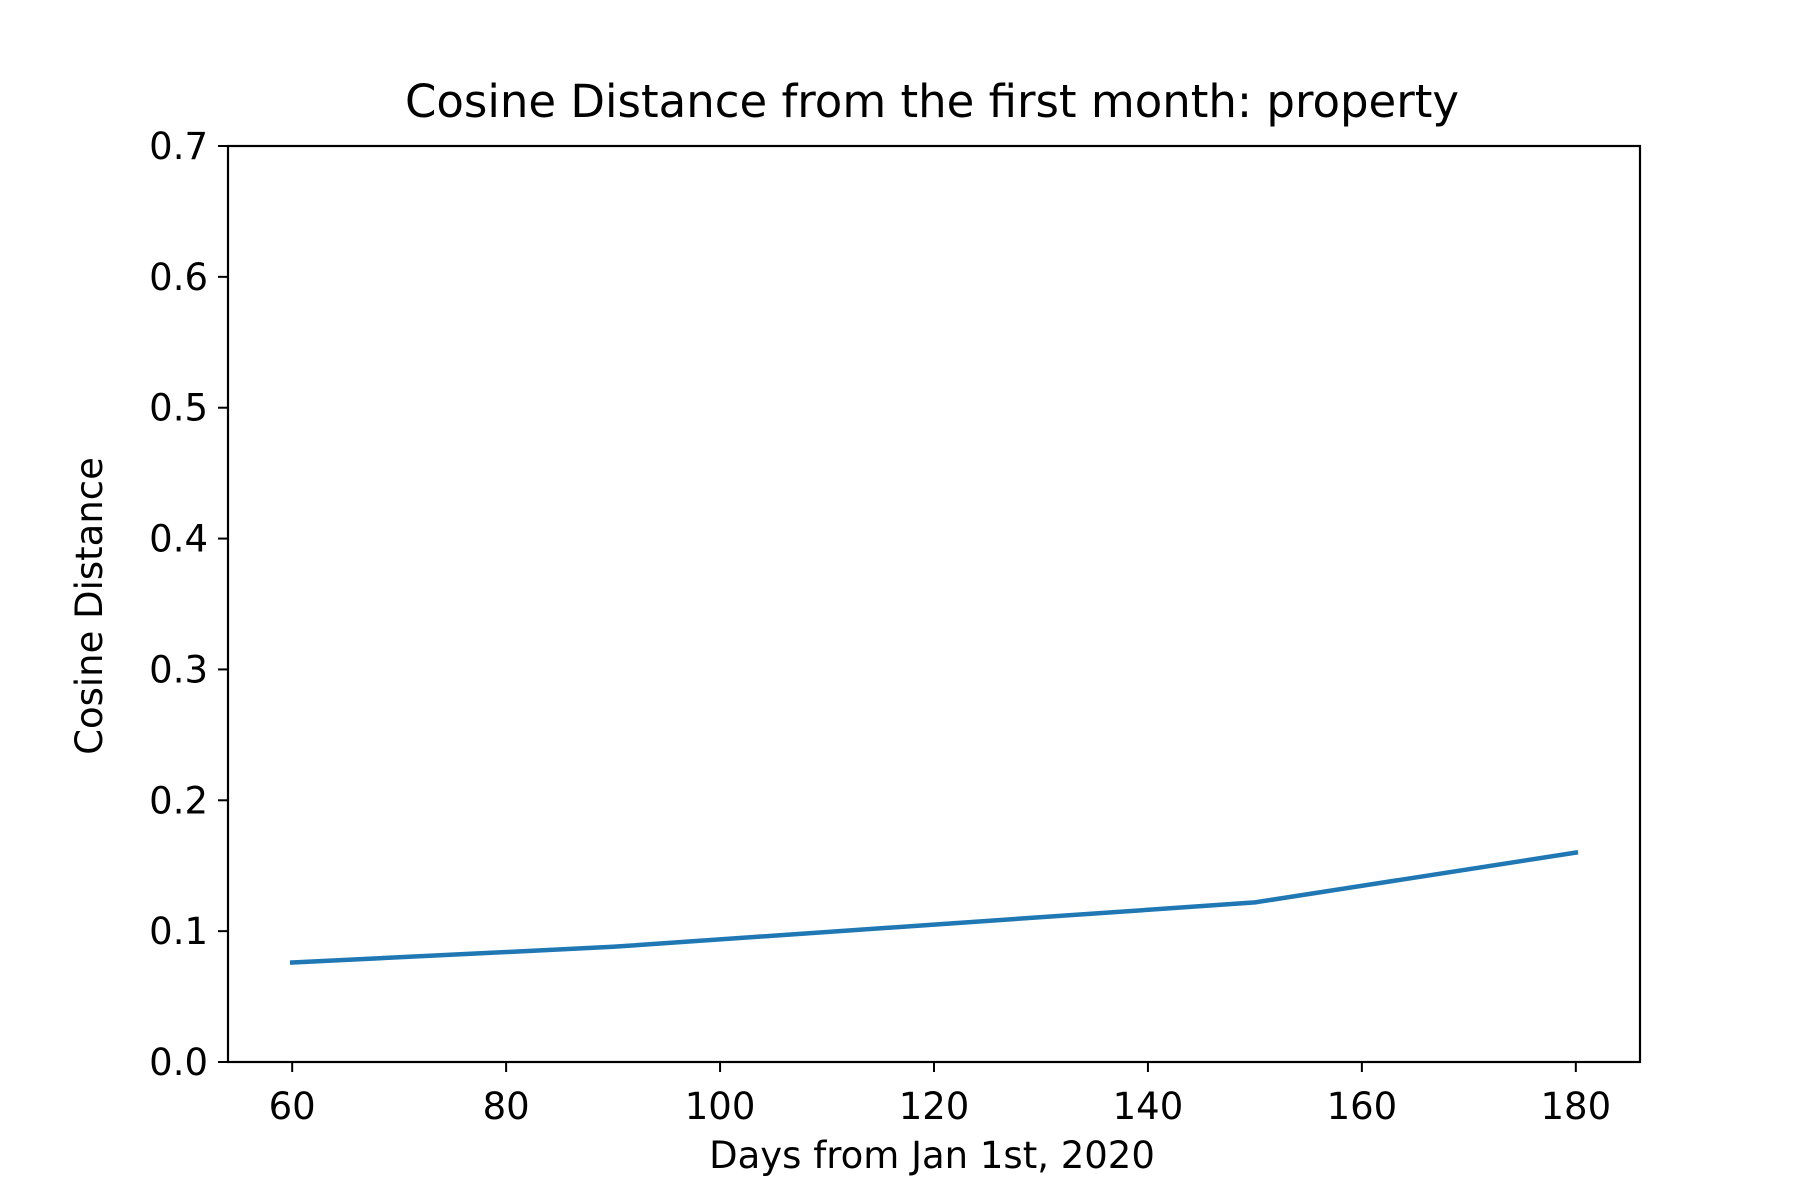 Image resolution: width=1800 pixels, height=1200 pixels. I want to click on plot-area, so click(934, 907).